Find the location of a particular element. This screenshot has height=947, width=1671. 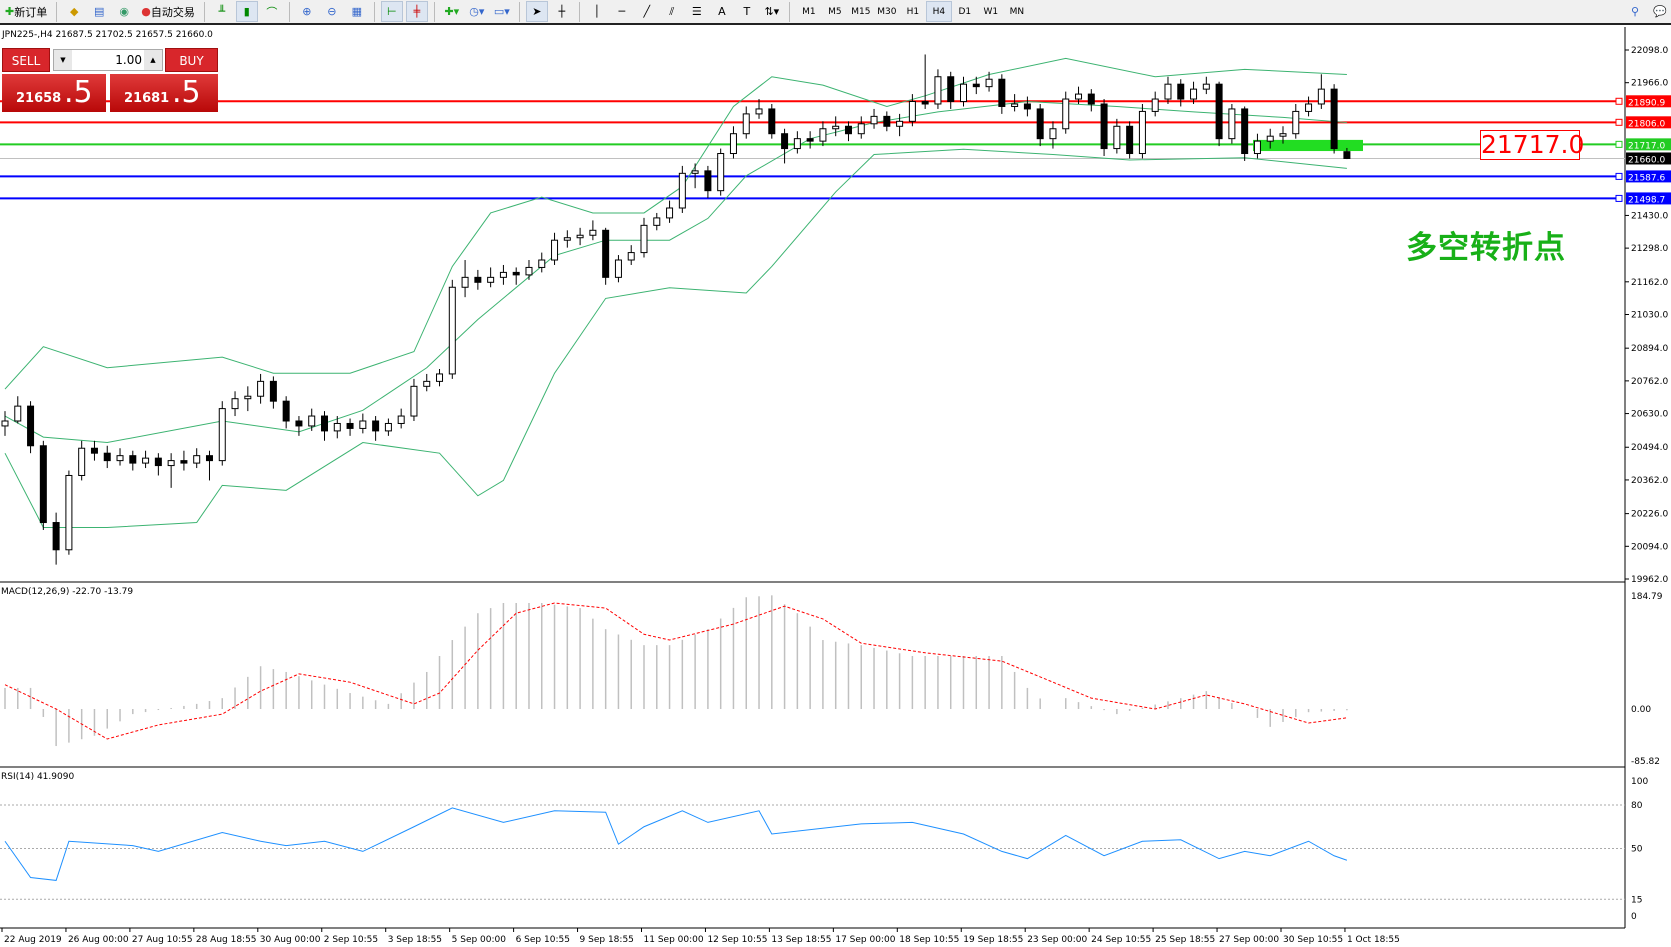

period-button: ◷▾ is located at coordinates (477, 11).